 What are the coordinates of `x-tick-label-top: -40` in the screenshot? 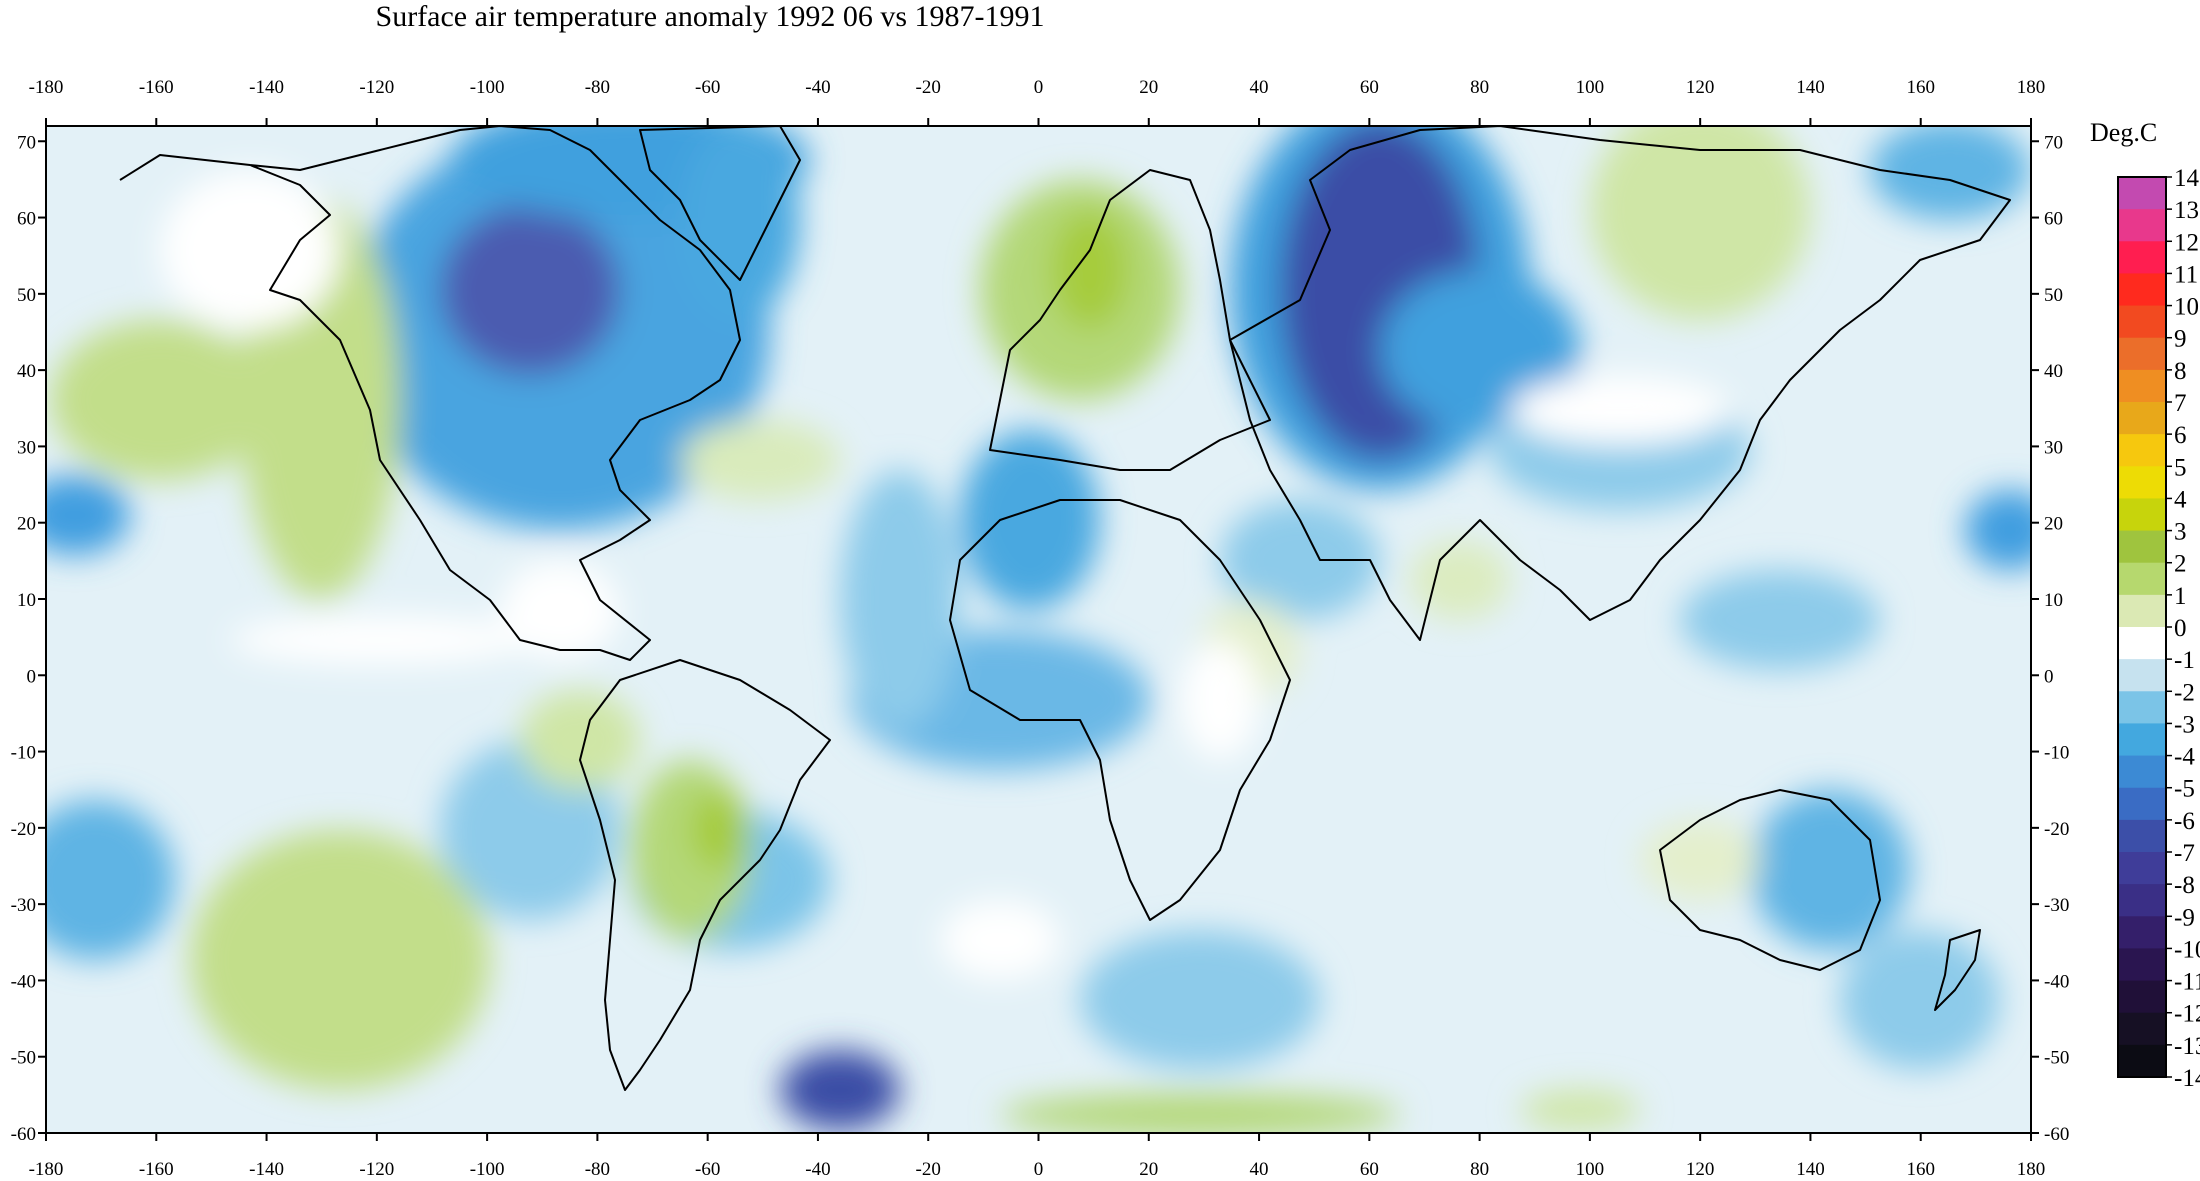 It's located at (817, 87).